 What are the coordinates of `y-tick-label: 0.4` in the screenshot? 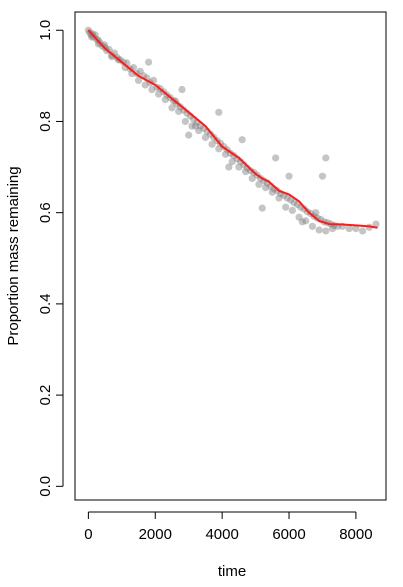 It's located at (45, 303).